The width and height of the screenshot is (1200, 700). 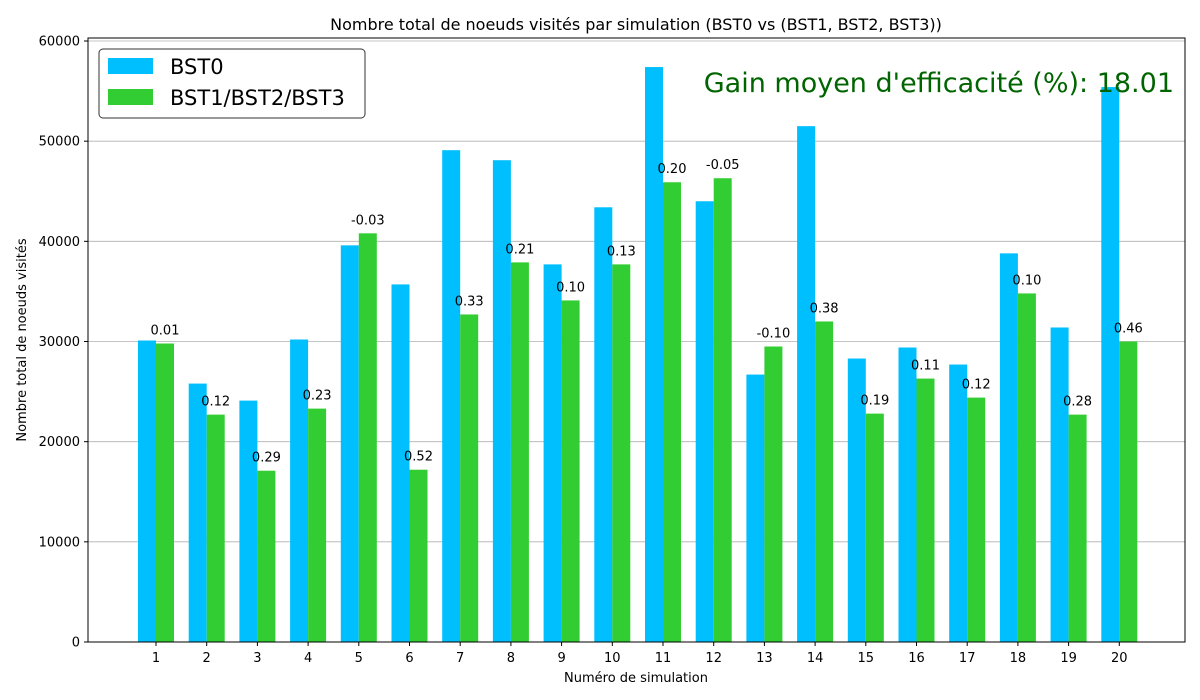 What do you see at coordinates (359, 658) in the screenshot?
I see `x-tick-label: 5` at bounding box center [359, 658].